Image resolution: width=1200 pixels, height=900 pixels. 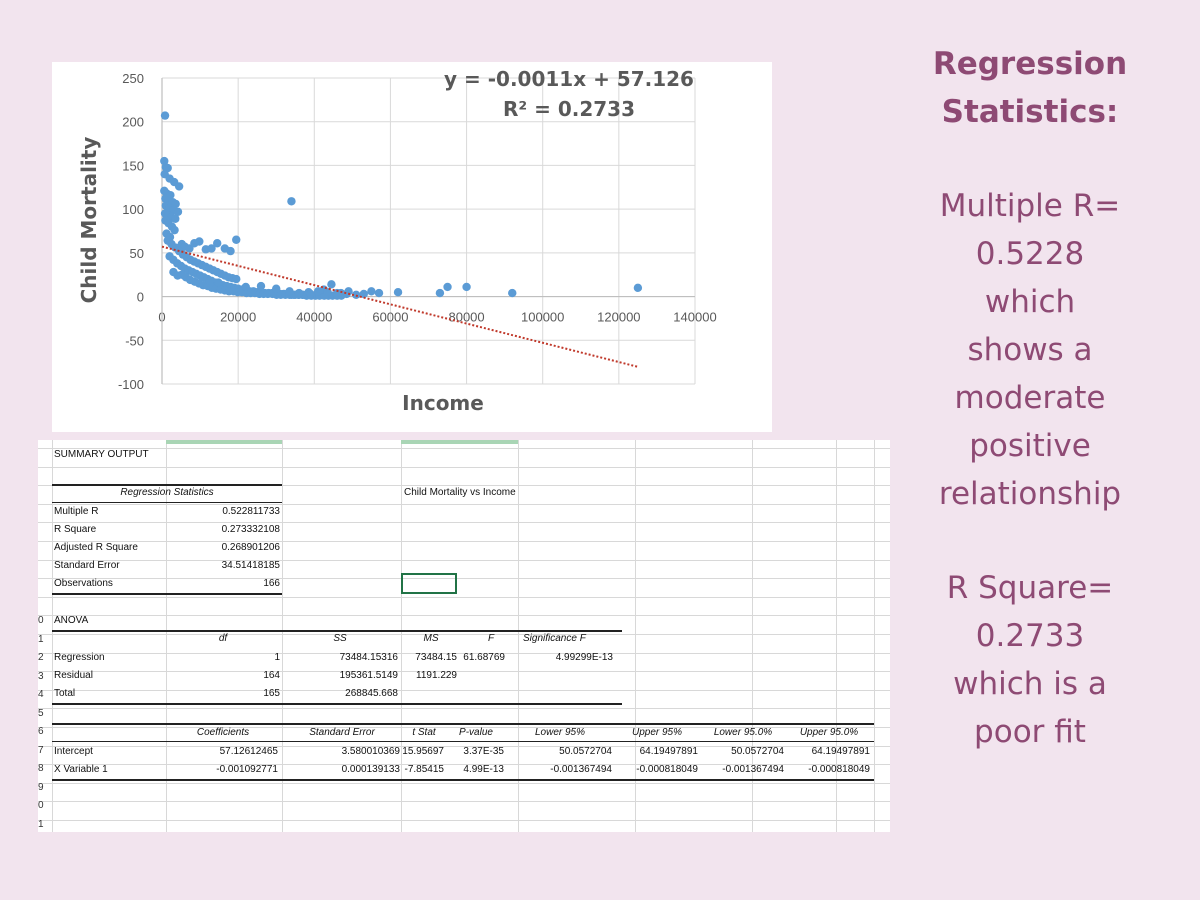 I want to click on anova-cell: 73484.15, so click(x=436, y=657).